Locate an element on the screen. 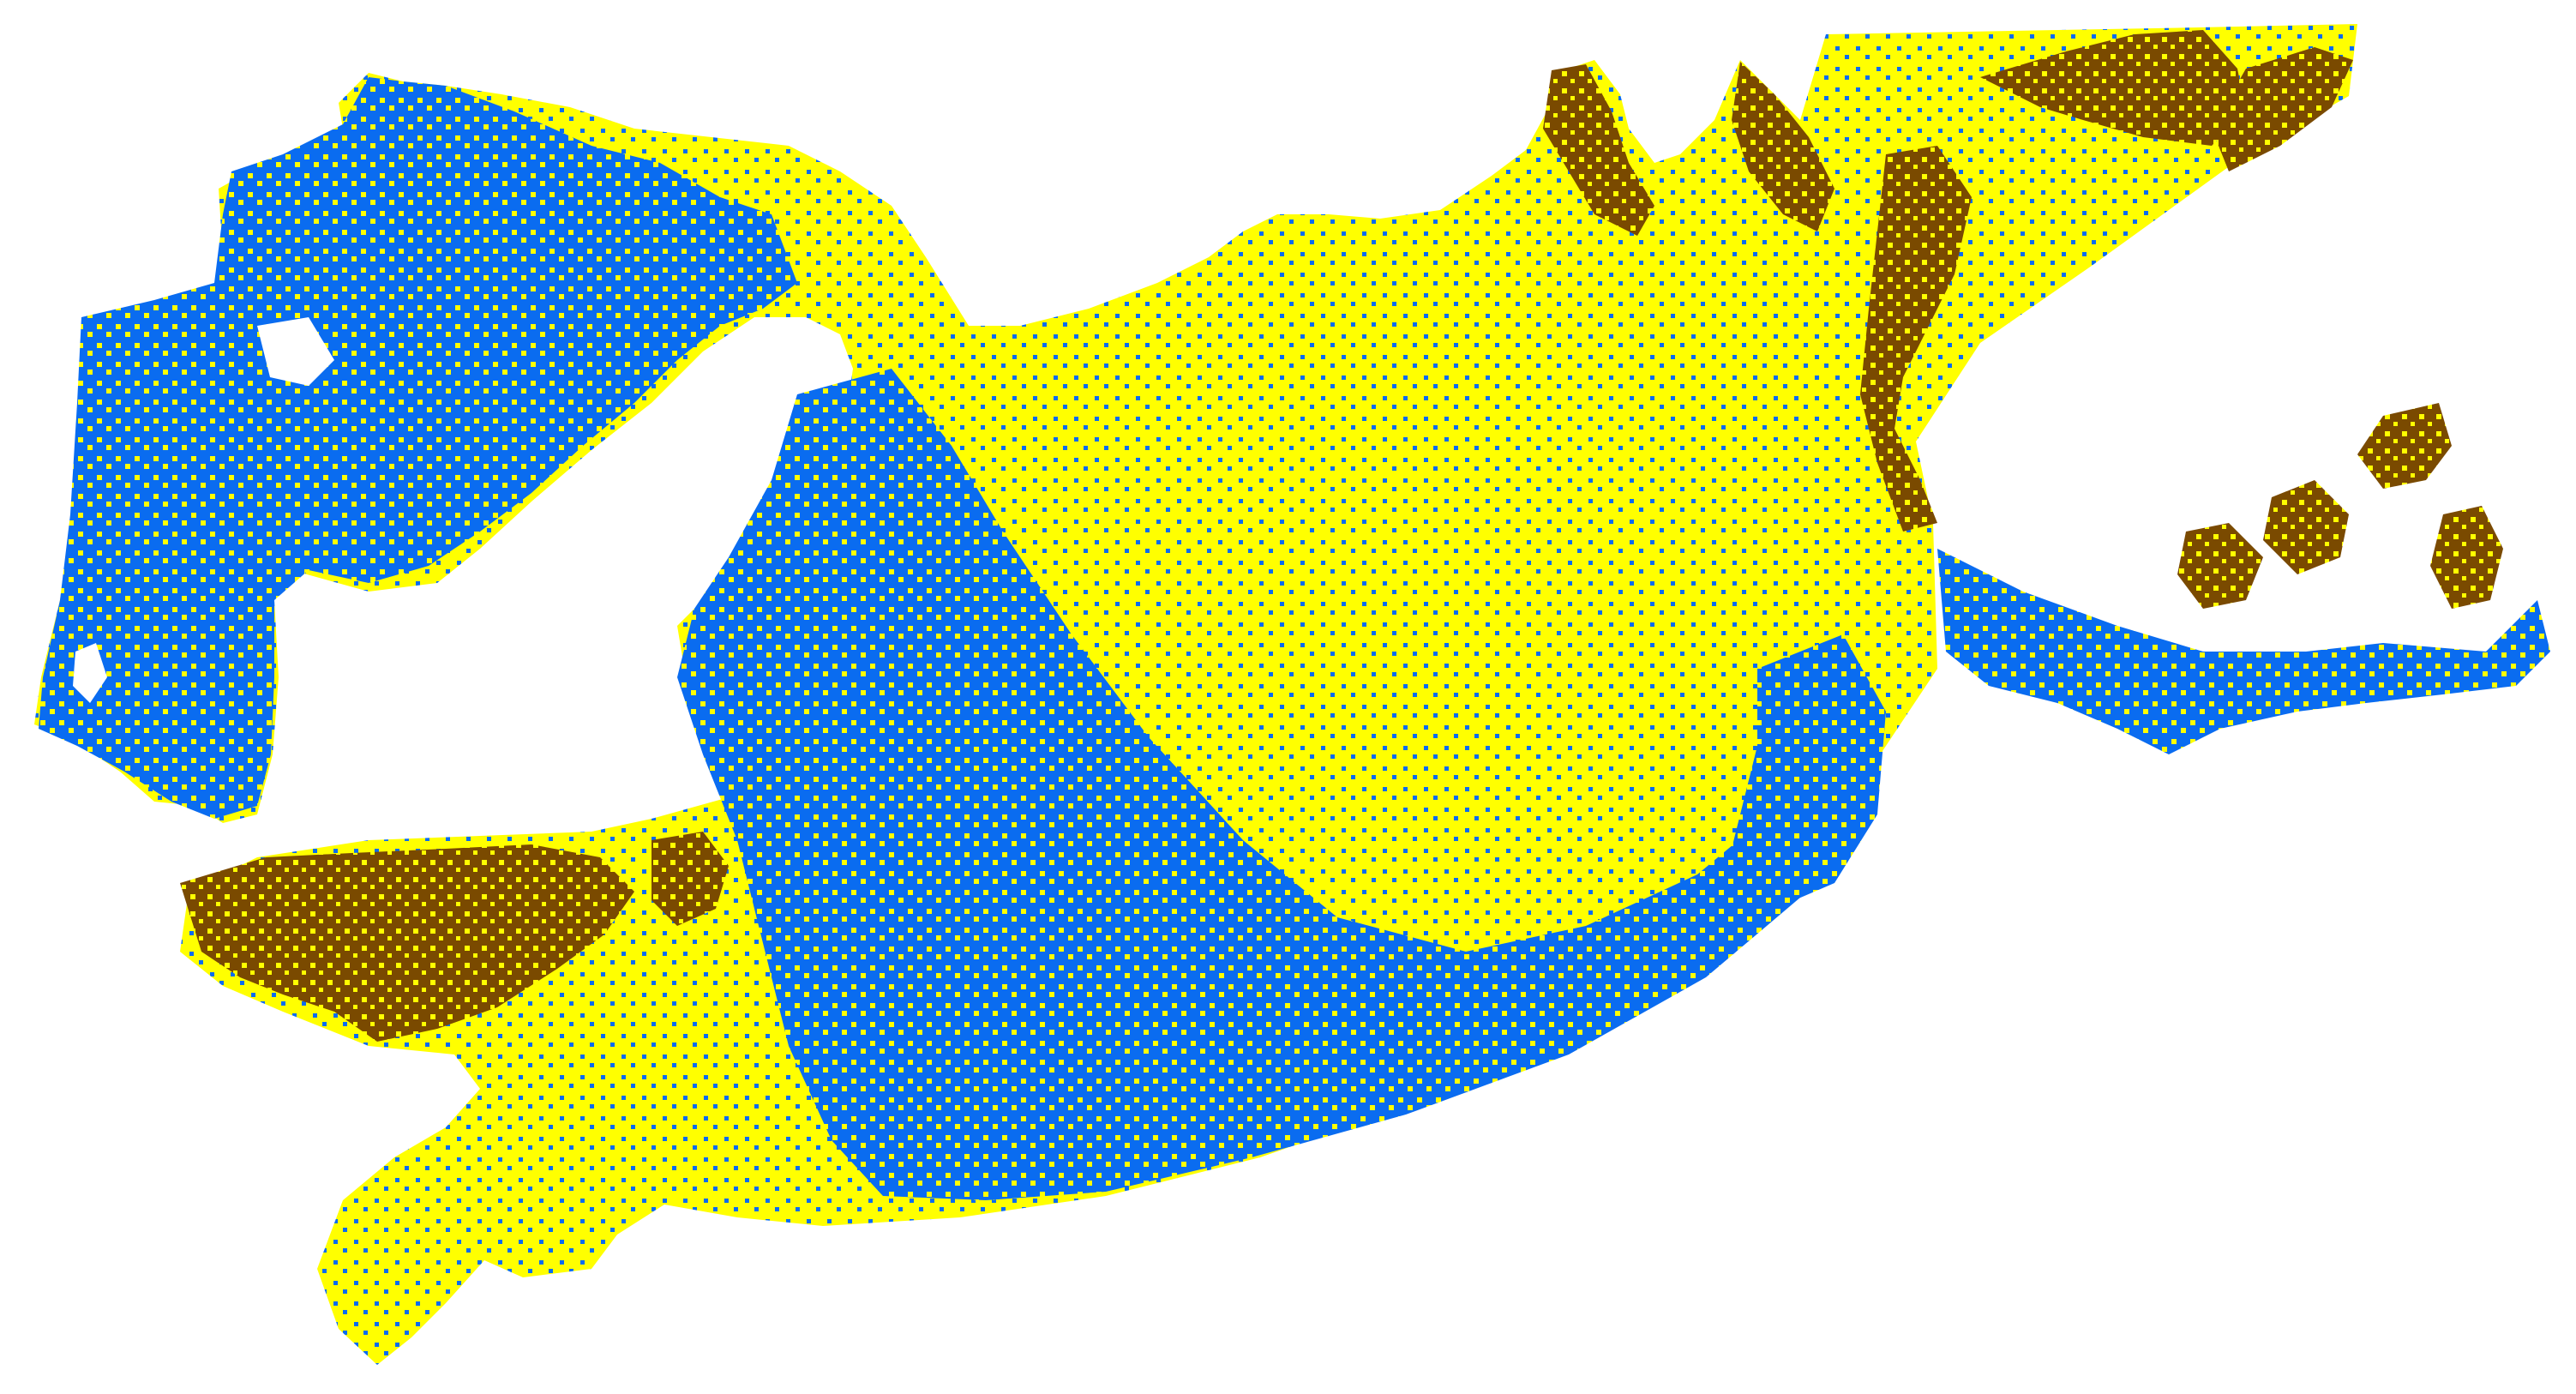  blue-southeast-edge is located at coordinates (1804, 772).